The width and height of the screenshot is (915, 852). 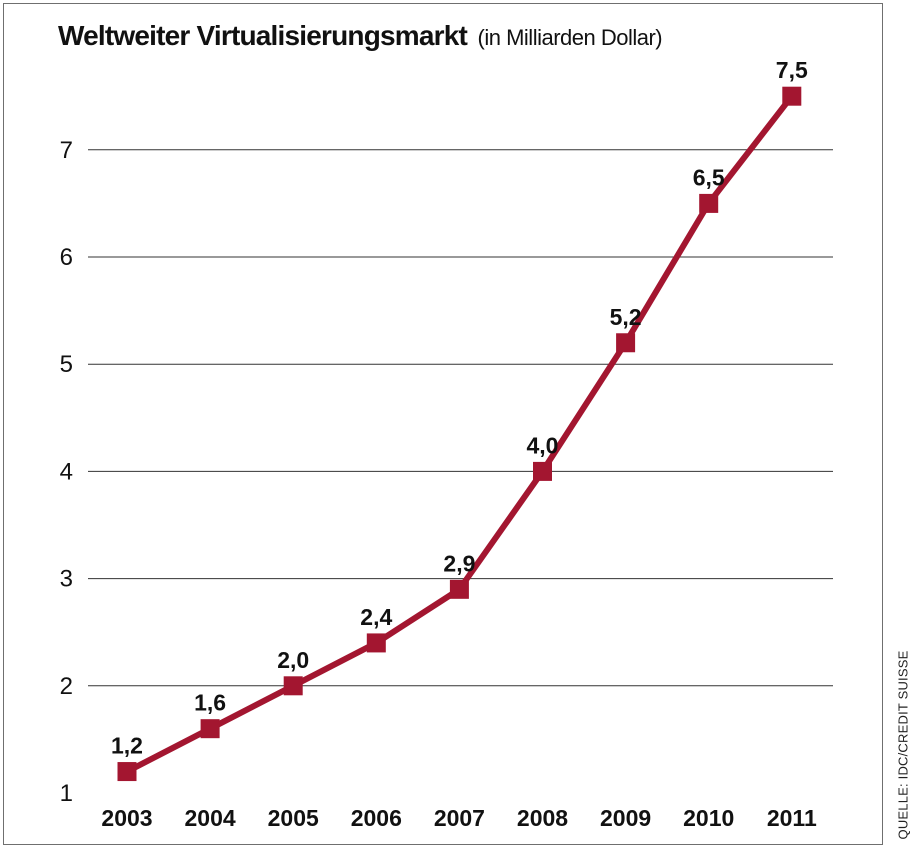 I want to click on data-label: 6,5, so click(x=709, y=177).